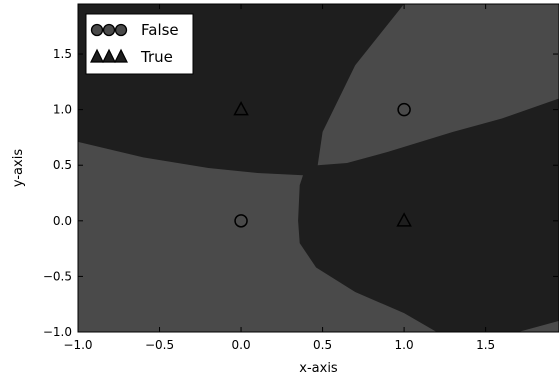 This screenshot has width=559, height=377. Describe the element at coordinates (485, 345) in the screenshot. I see `x-tick-label: 1.5` at that location.